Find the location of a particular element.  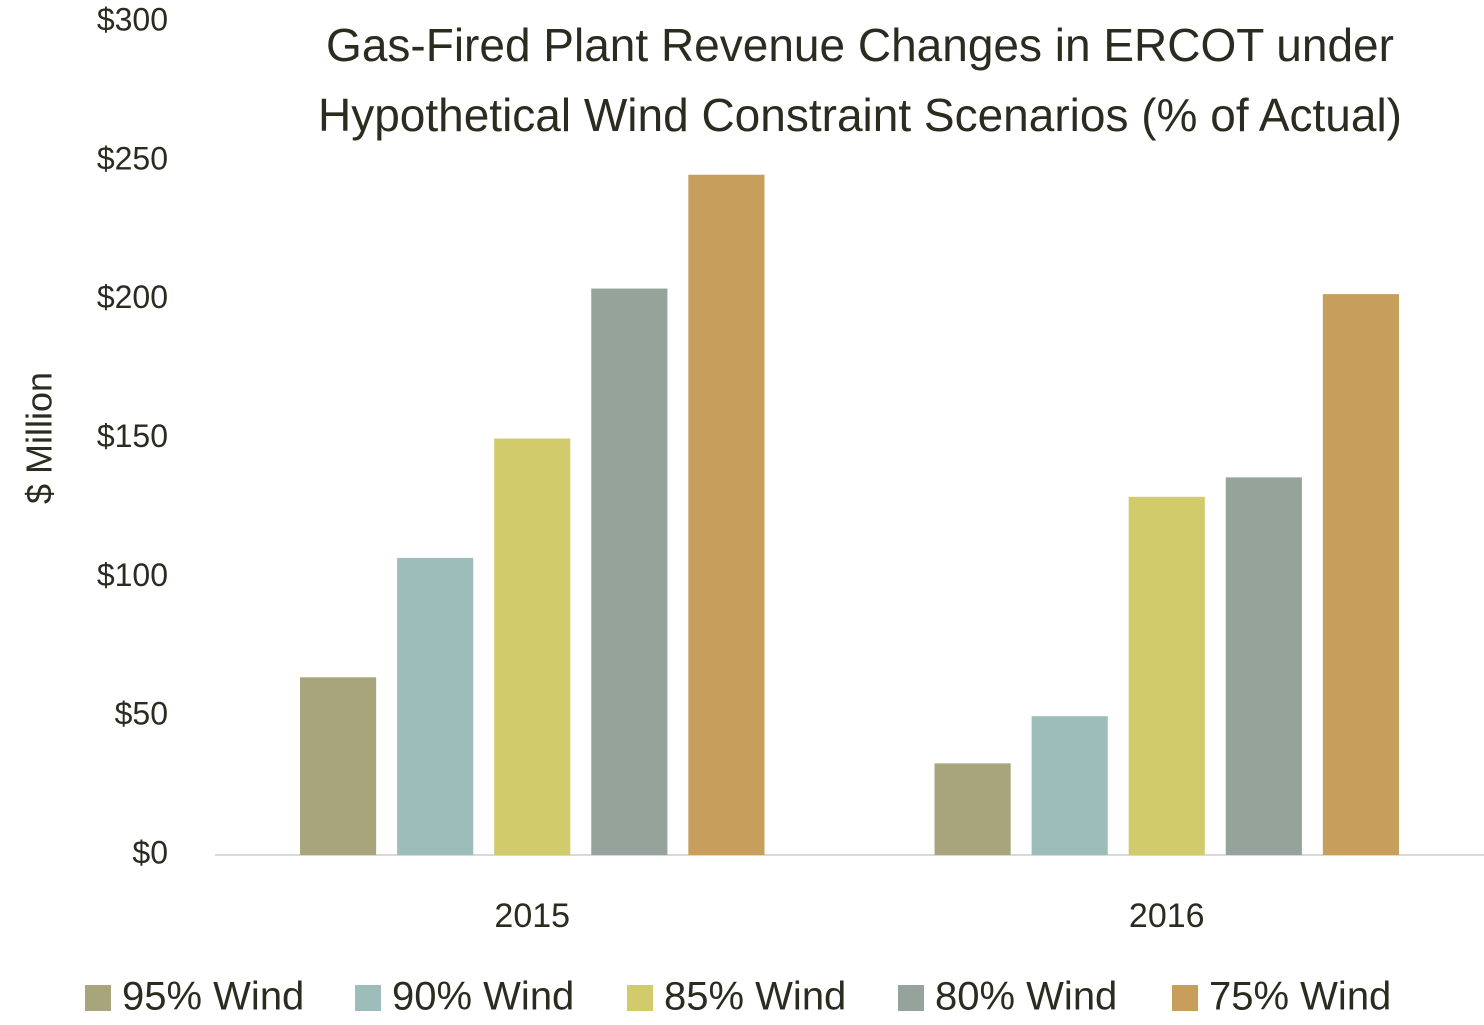

y-tick-label: $200 is located at coordinates (132, 297).